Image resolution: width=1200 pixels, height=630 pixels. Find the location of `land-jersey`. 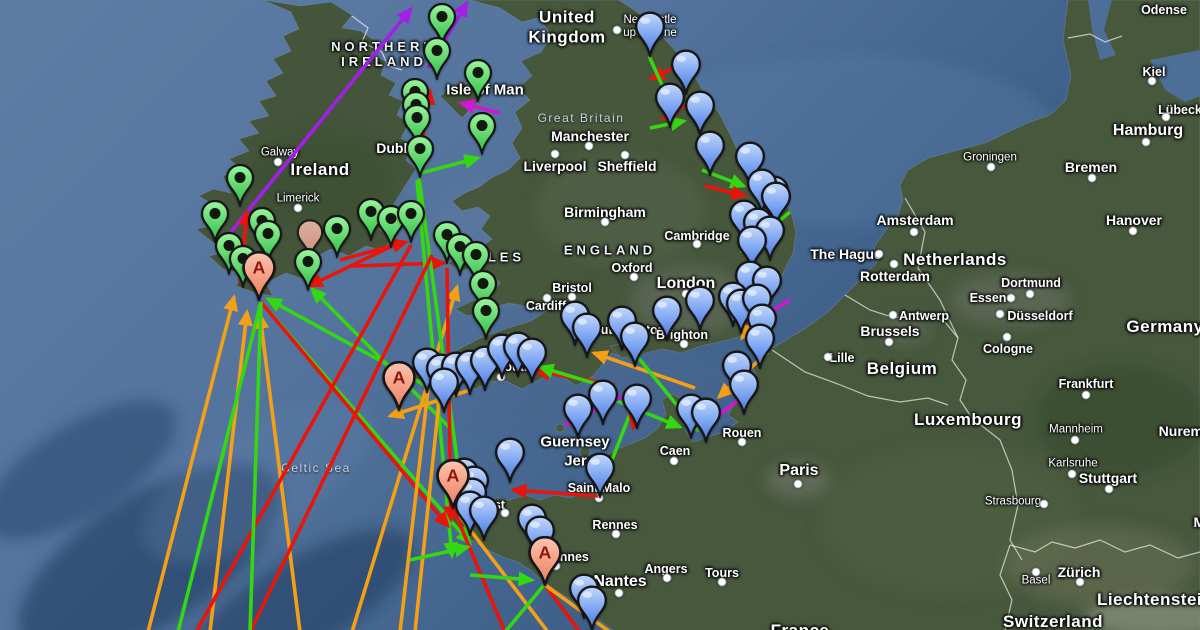

land-jersey is located at coordinates (585, 452).